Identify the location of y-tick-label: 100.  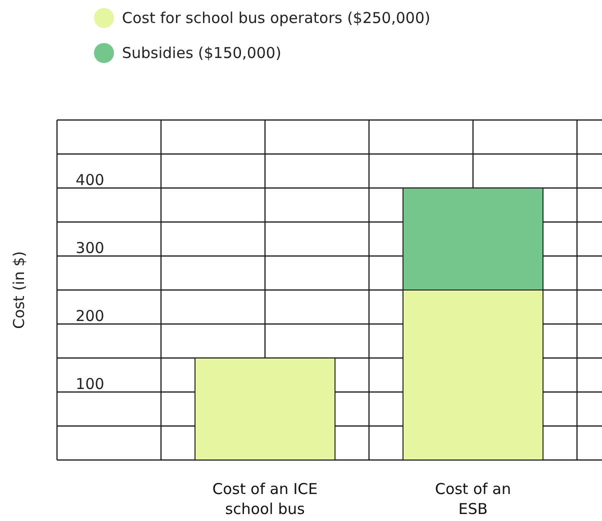
(90, 384).